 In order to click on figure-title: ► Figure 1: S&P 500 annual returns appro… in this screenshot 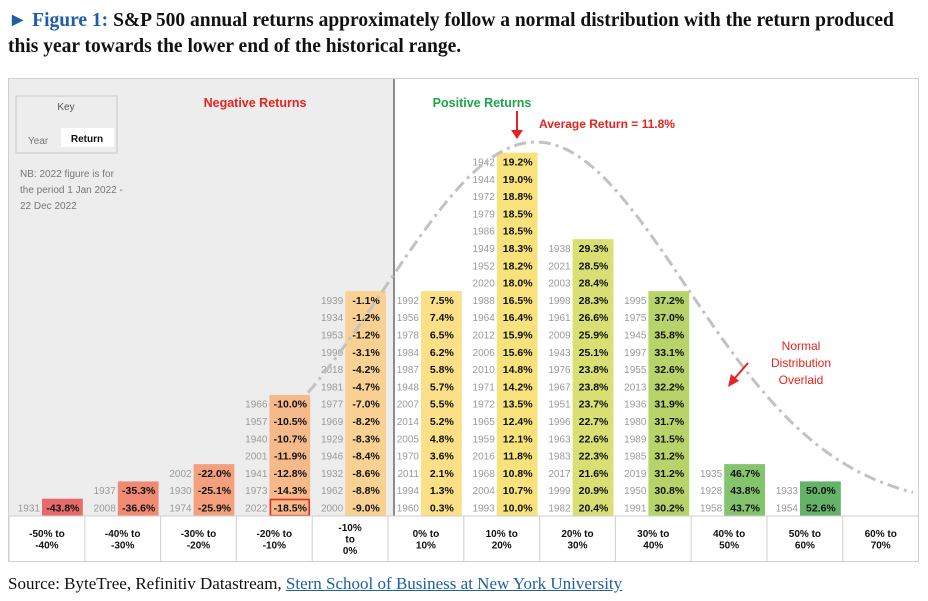, I will do `click(464, 34)`.